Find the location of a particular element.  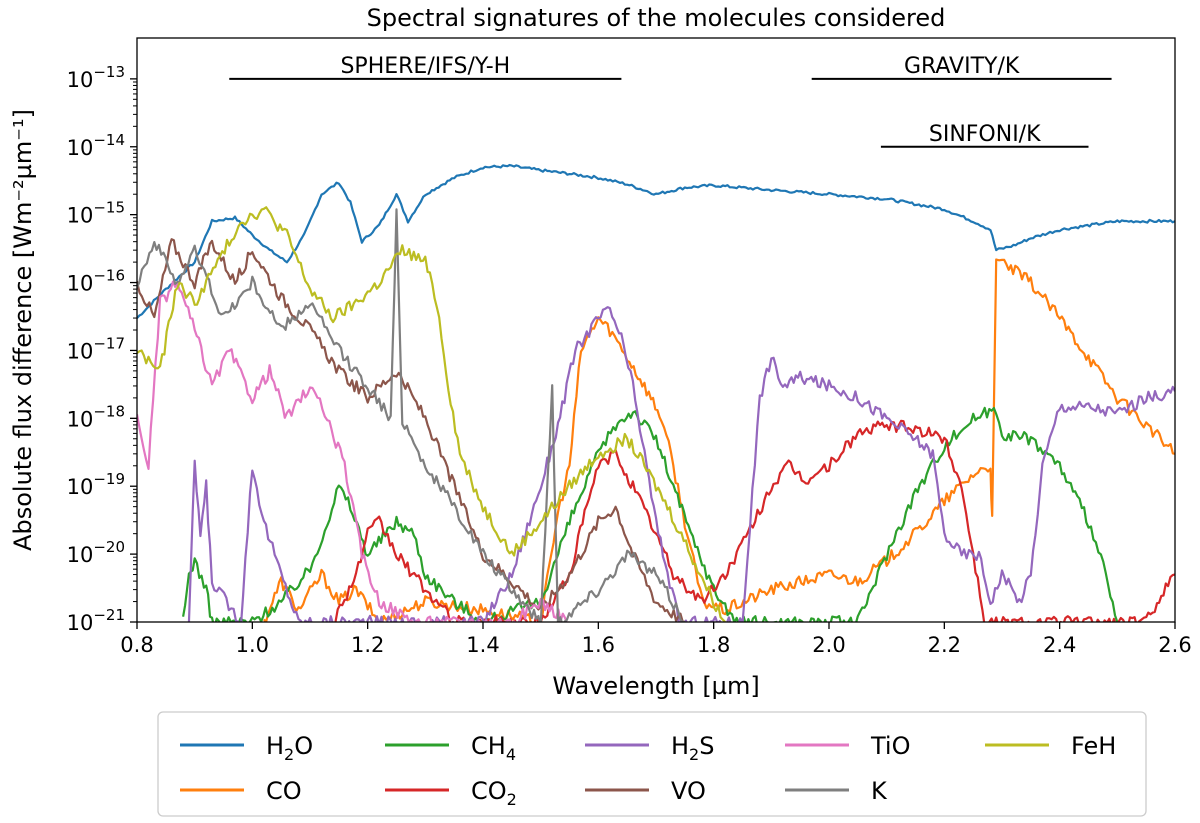

legend-item: K is located at coordinates (836, 791).